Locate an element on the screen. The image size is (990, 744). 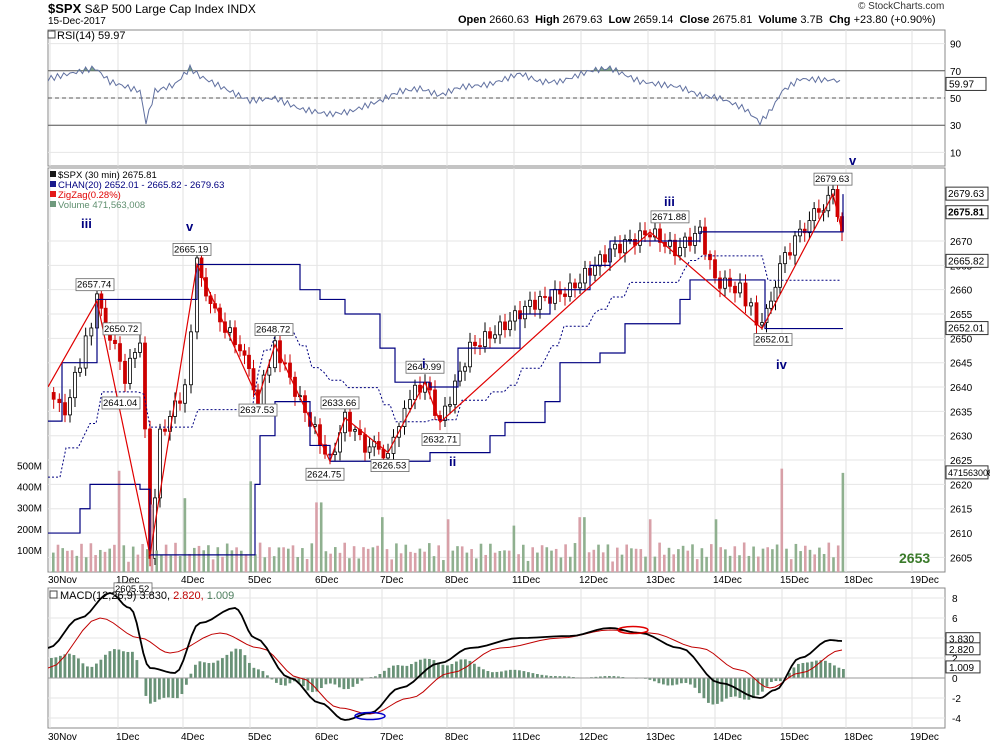
brand: © StockCharts.com is located at coordinates (901, 6).